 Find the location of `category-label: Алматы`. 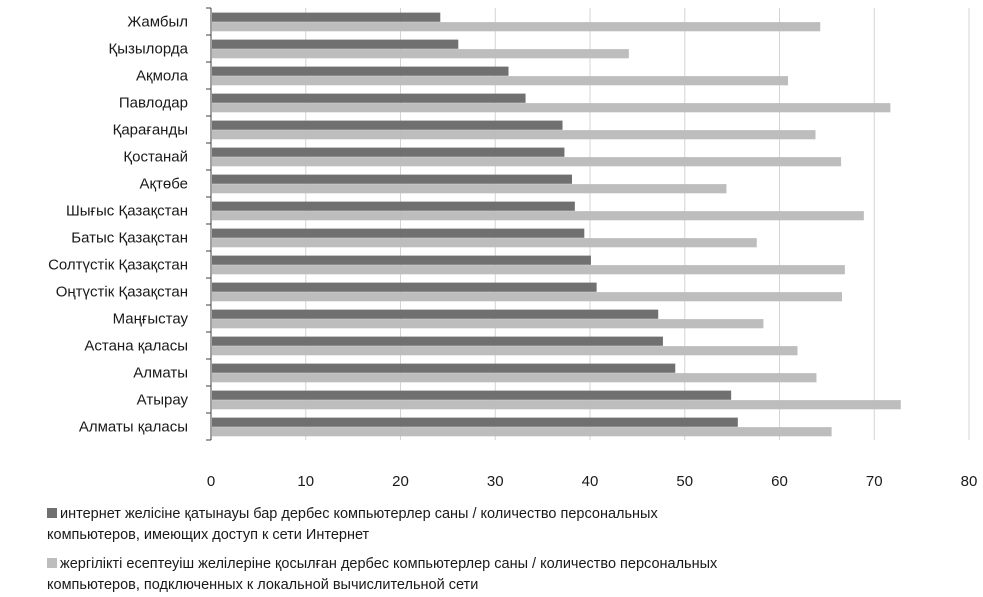

category-label: Алматы is located at coordinates (160, 373).